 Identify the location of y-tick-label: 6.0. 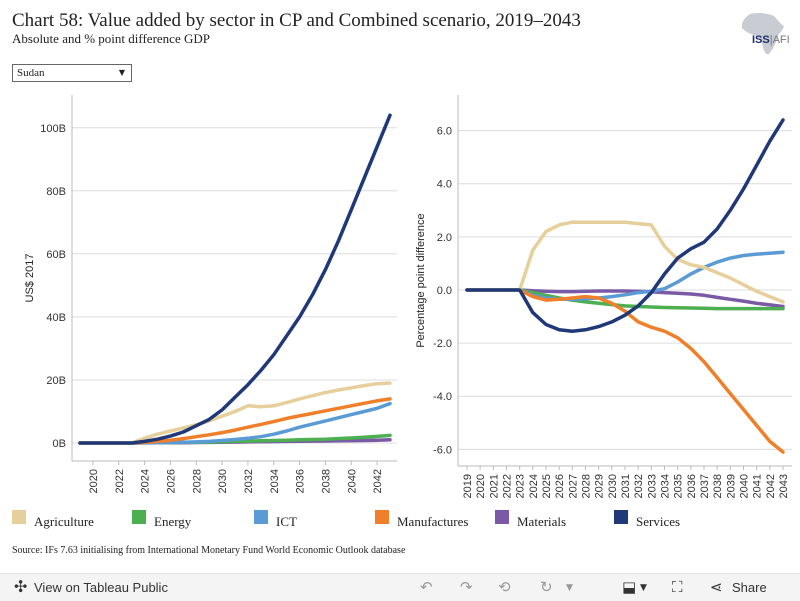
(444, 132).